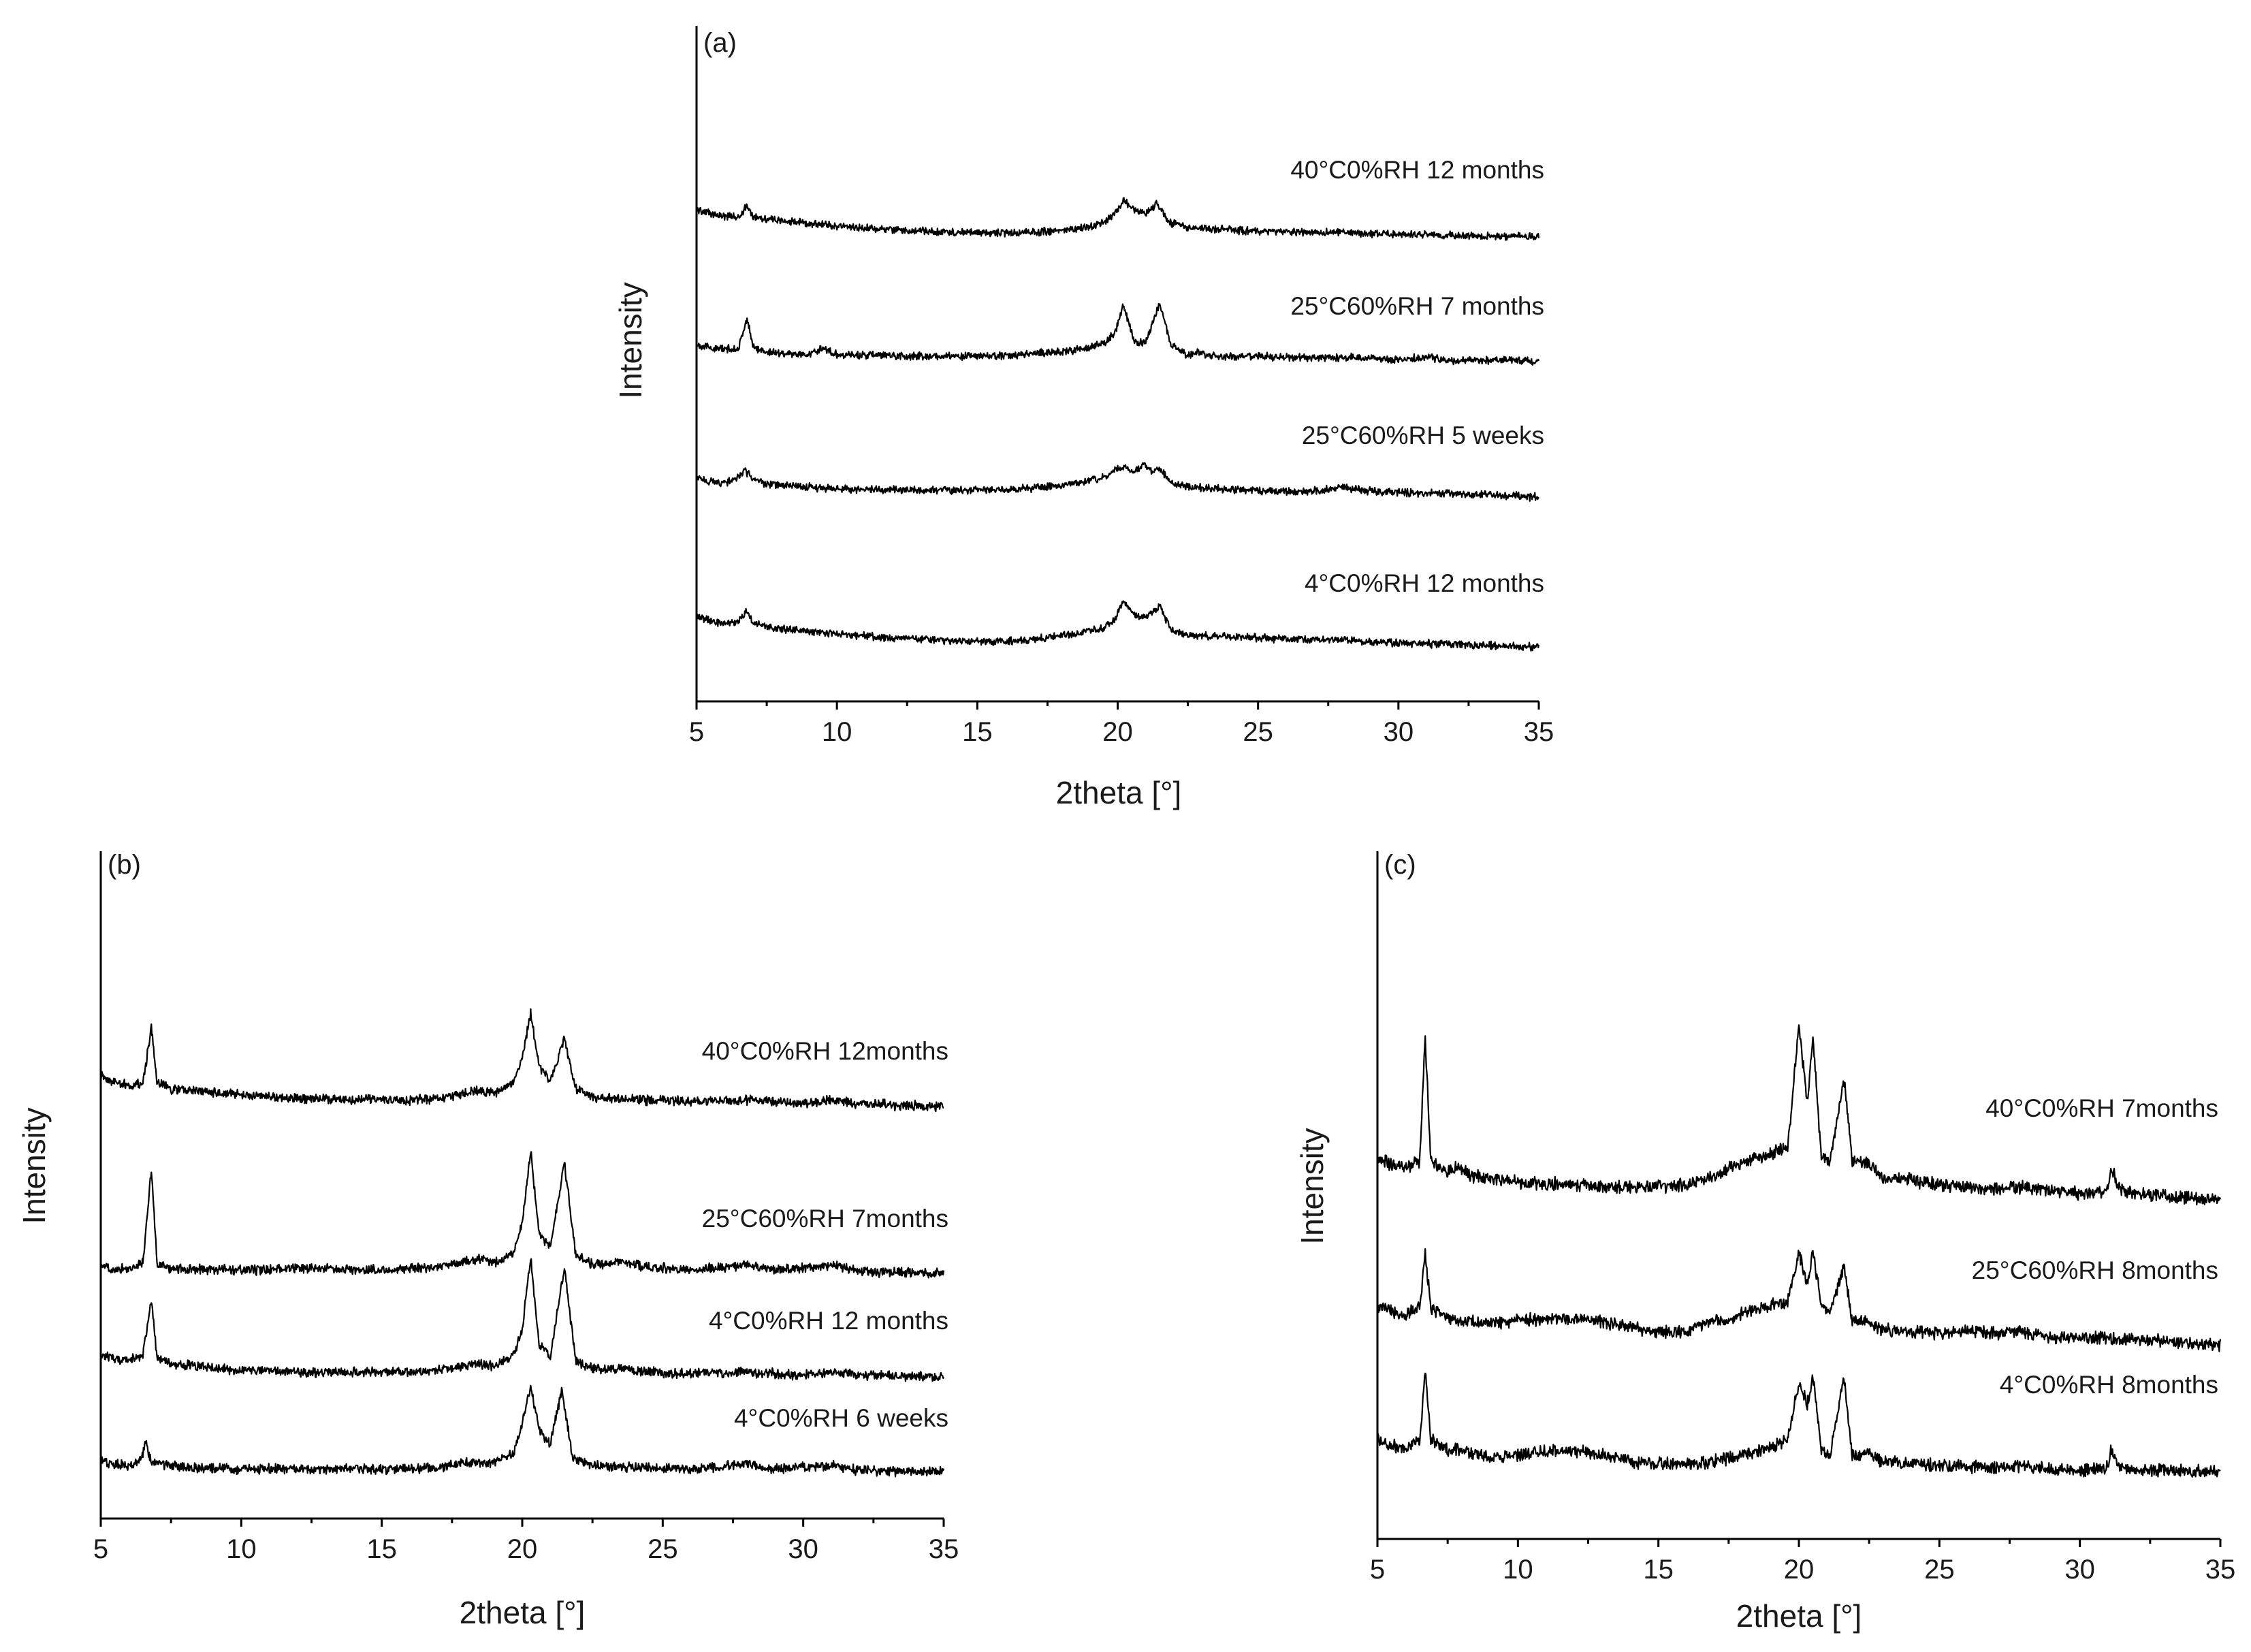 Image resolution: width=2251 pixels, height=1652 pixels. I want to click on series-label: 40°C0%RH 12 months, so click(1417, 170).